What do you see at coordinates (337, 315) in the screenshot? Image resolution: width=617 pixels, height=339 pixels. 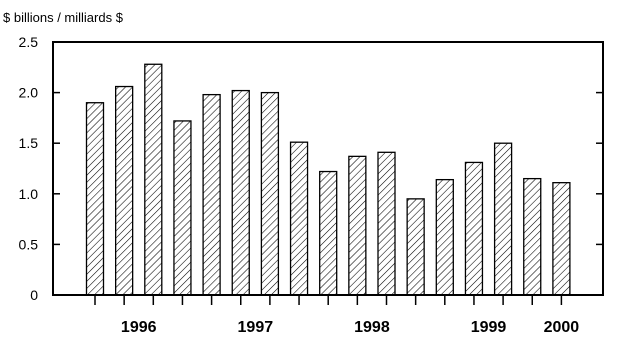 I see `x-axis: 1996 1997 1998 1999 2000` at bounding box center [337, 315].